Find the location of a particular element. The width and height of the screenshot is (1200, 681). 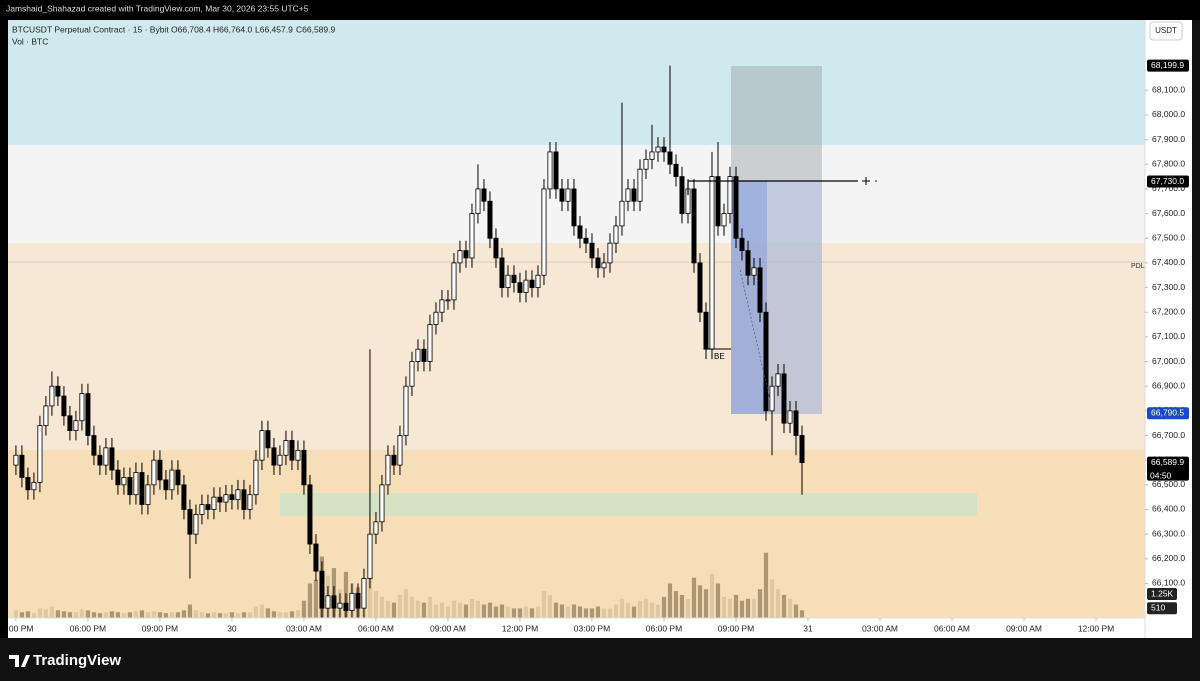

ohlc-low: L66,457.9 is located at coordinates (274, 29).